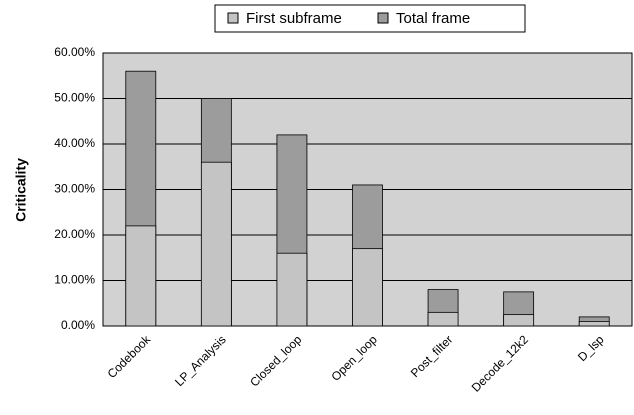  Describe the element at coordinates (74, 143) in the screenshot. I see `y-tick-label: 40.00%` at that location.